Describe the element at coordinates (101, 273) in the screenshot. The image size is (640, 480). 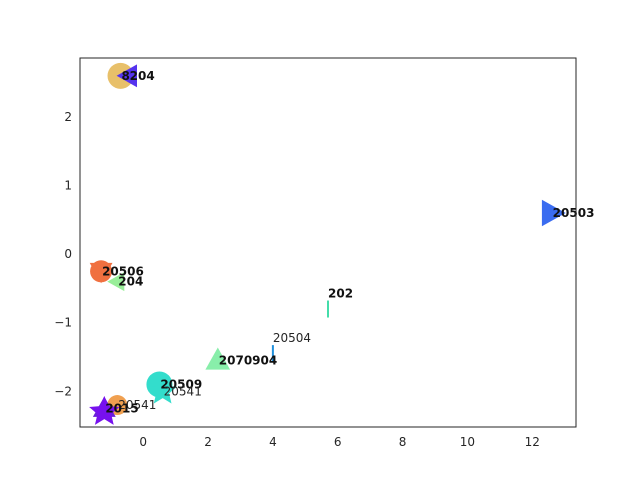
I see `data-point-triangle-down` at that location.